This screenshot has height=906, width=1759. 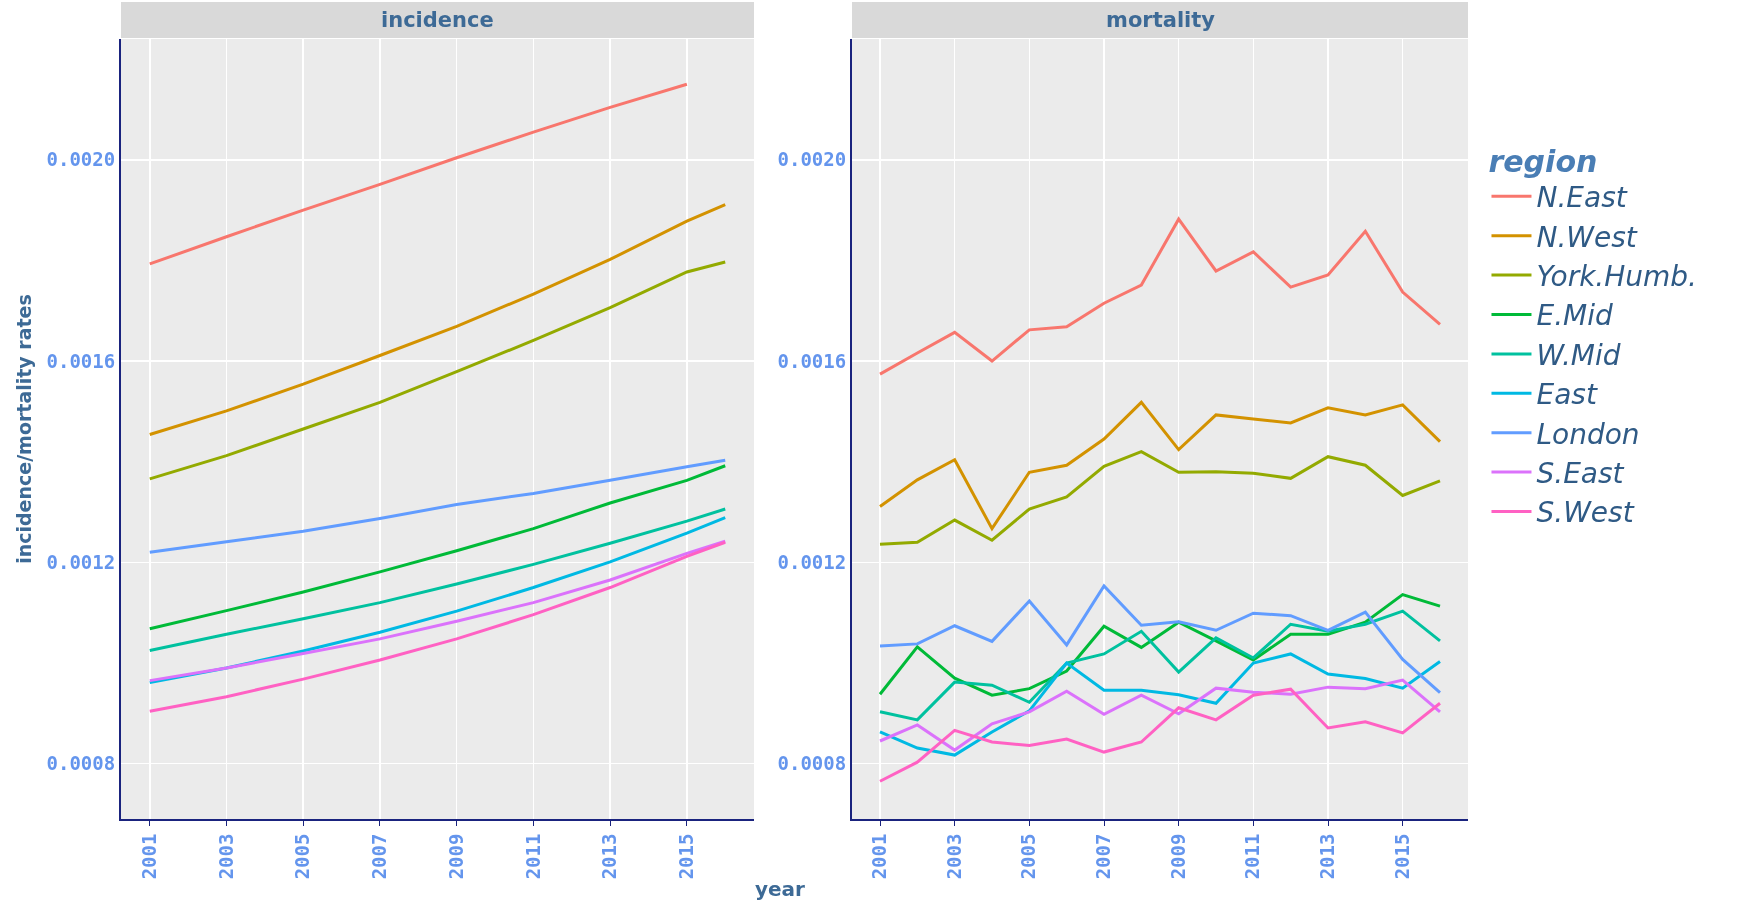 I want to click on chart-title: incidence, so click(x=437, y=20).